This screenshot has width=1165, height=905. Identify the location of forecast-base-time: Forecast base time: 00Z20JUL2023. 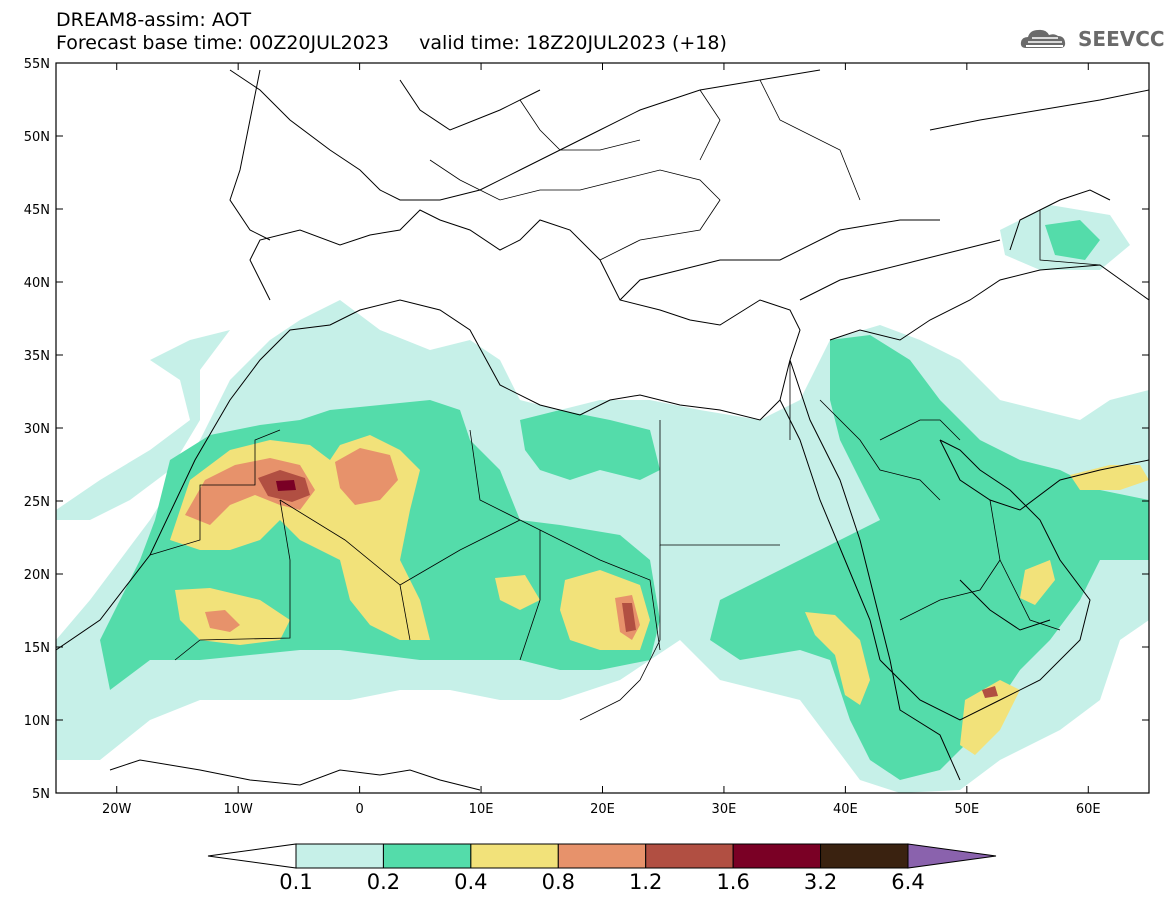
(222, 43).